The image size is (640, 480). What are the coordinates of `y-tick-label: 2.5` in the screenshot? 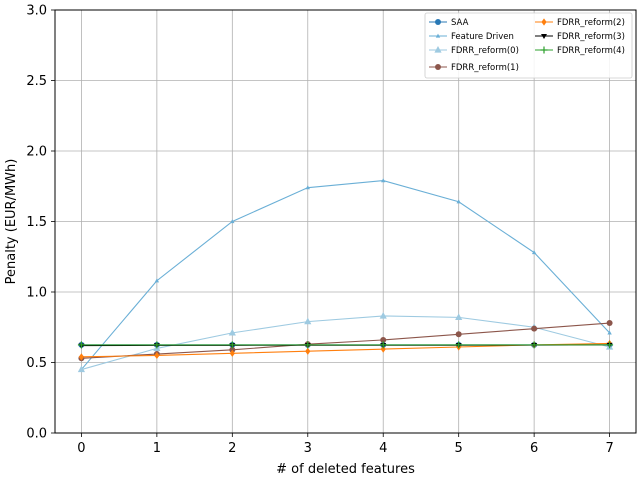 It's located at (36, 81).